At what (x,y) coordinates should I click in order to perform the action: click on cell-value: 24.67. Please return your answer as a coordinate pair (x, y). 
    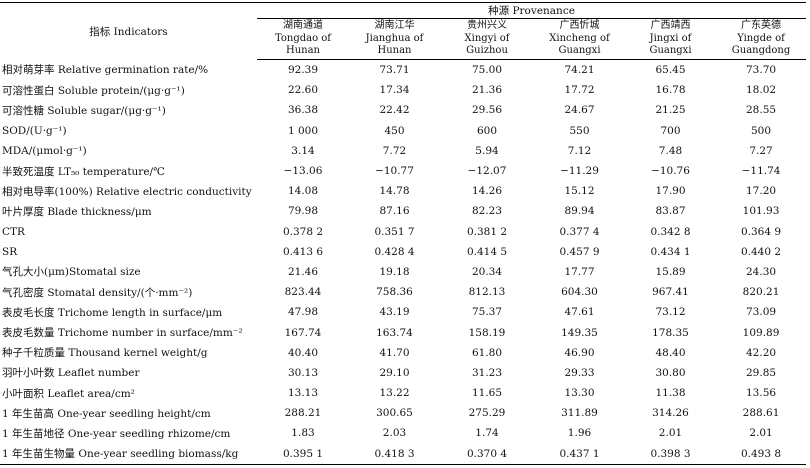
    Looking at the image, I should click on (579, 110).